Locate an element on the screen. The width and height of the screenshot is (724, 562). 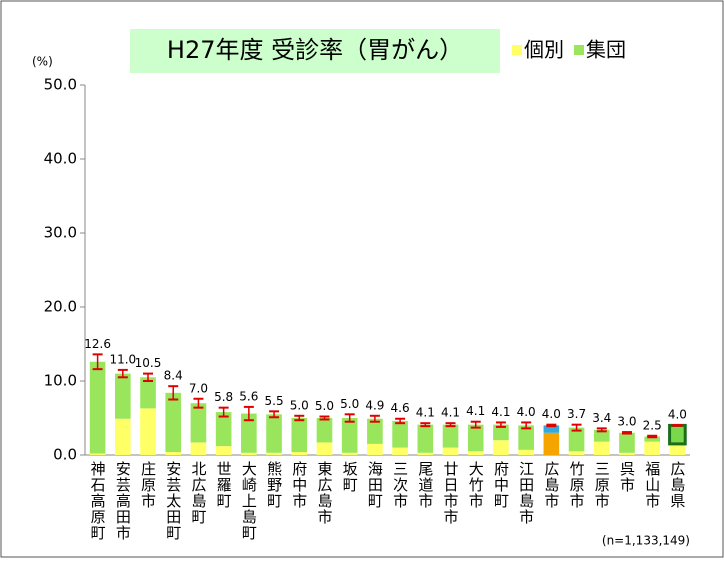
x-tick-label: 広島県 is located at coordinates (677, 485).